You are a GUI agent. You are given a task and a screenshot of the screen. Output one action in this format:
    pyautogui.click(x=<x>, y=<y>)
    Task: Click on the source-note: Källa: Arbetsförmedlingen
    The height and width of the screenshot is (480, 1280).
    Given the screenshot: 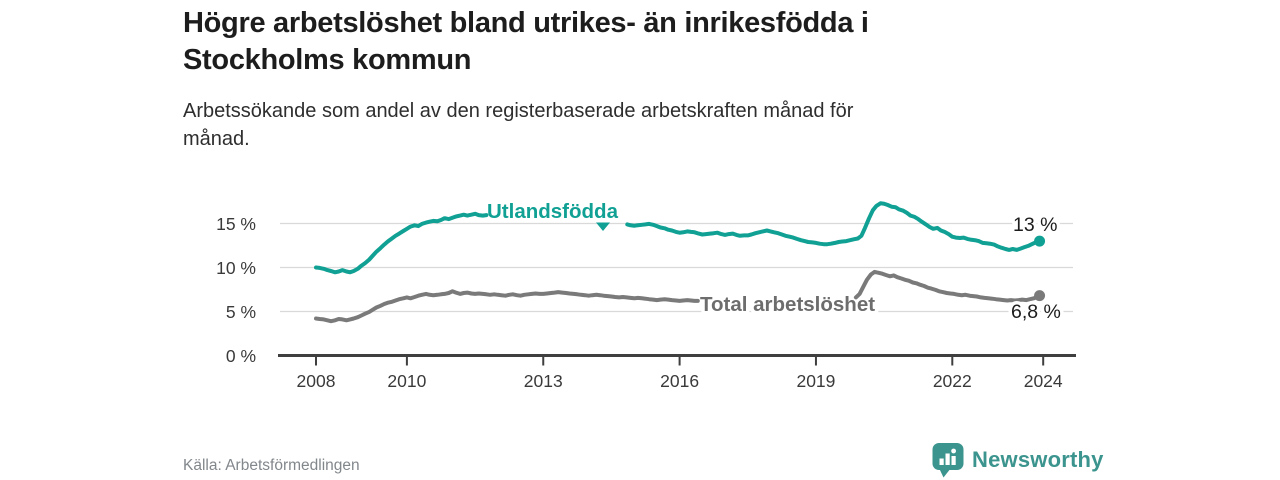 What is the action you would take?
    pyautogui.click(x=271, y=465)
    